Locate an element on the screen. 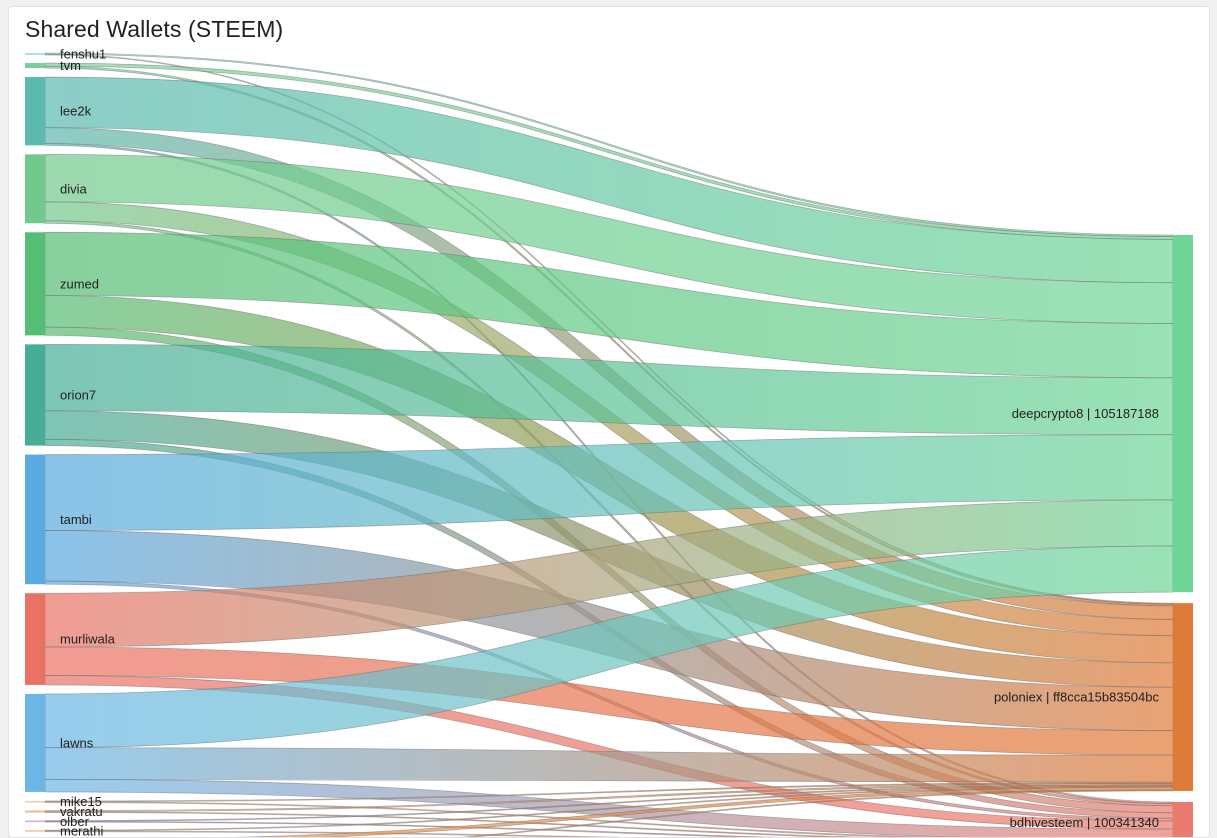  node-vakratu is located at coordinates (35, 811).